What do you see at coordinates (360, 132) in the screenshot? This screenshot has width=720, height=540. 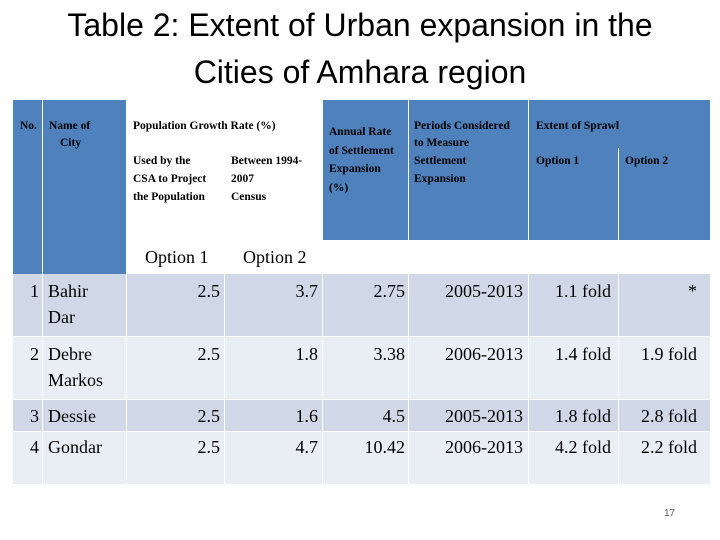 I see `header-annual-1: Annual Rate` at bounding box center [360, 132].